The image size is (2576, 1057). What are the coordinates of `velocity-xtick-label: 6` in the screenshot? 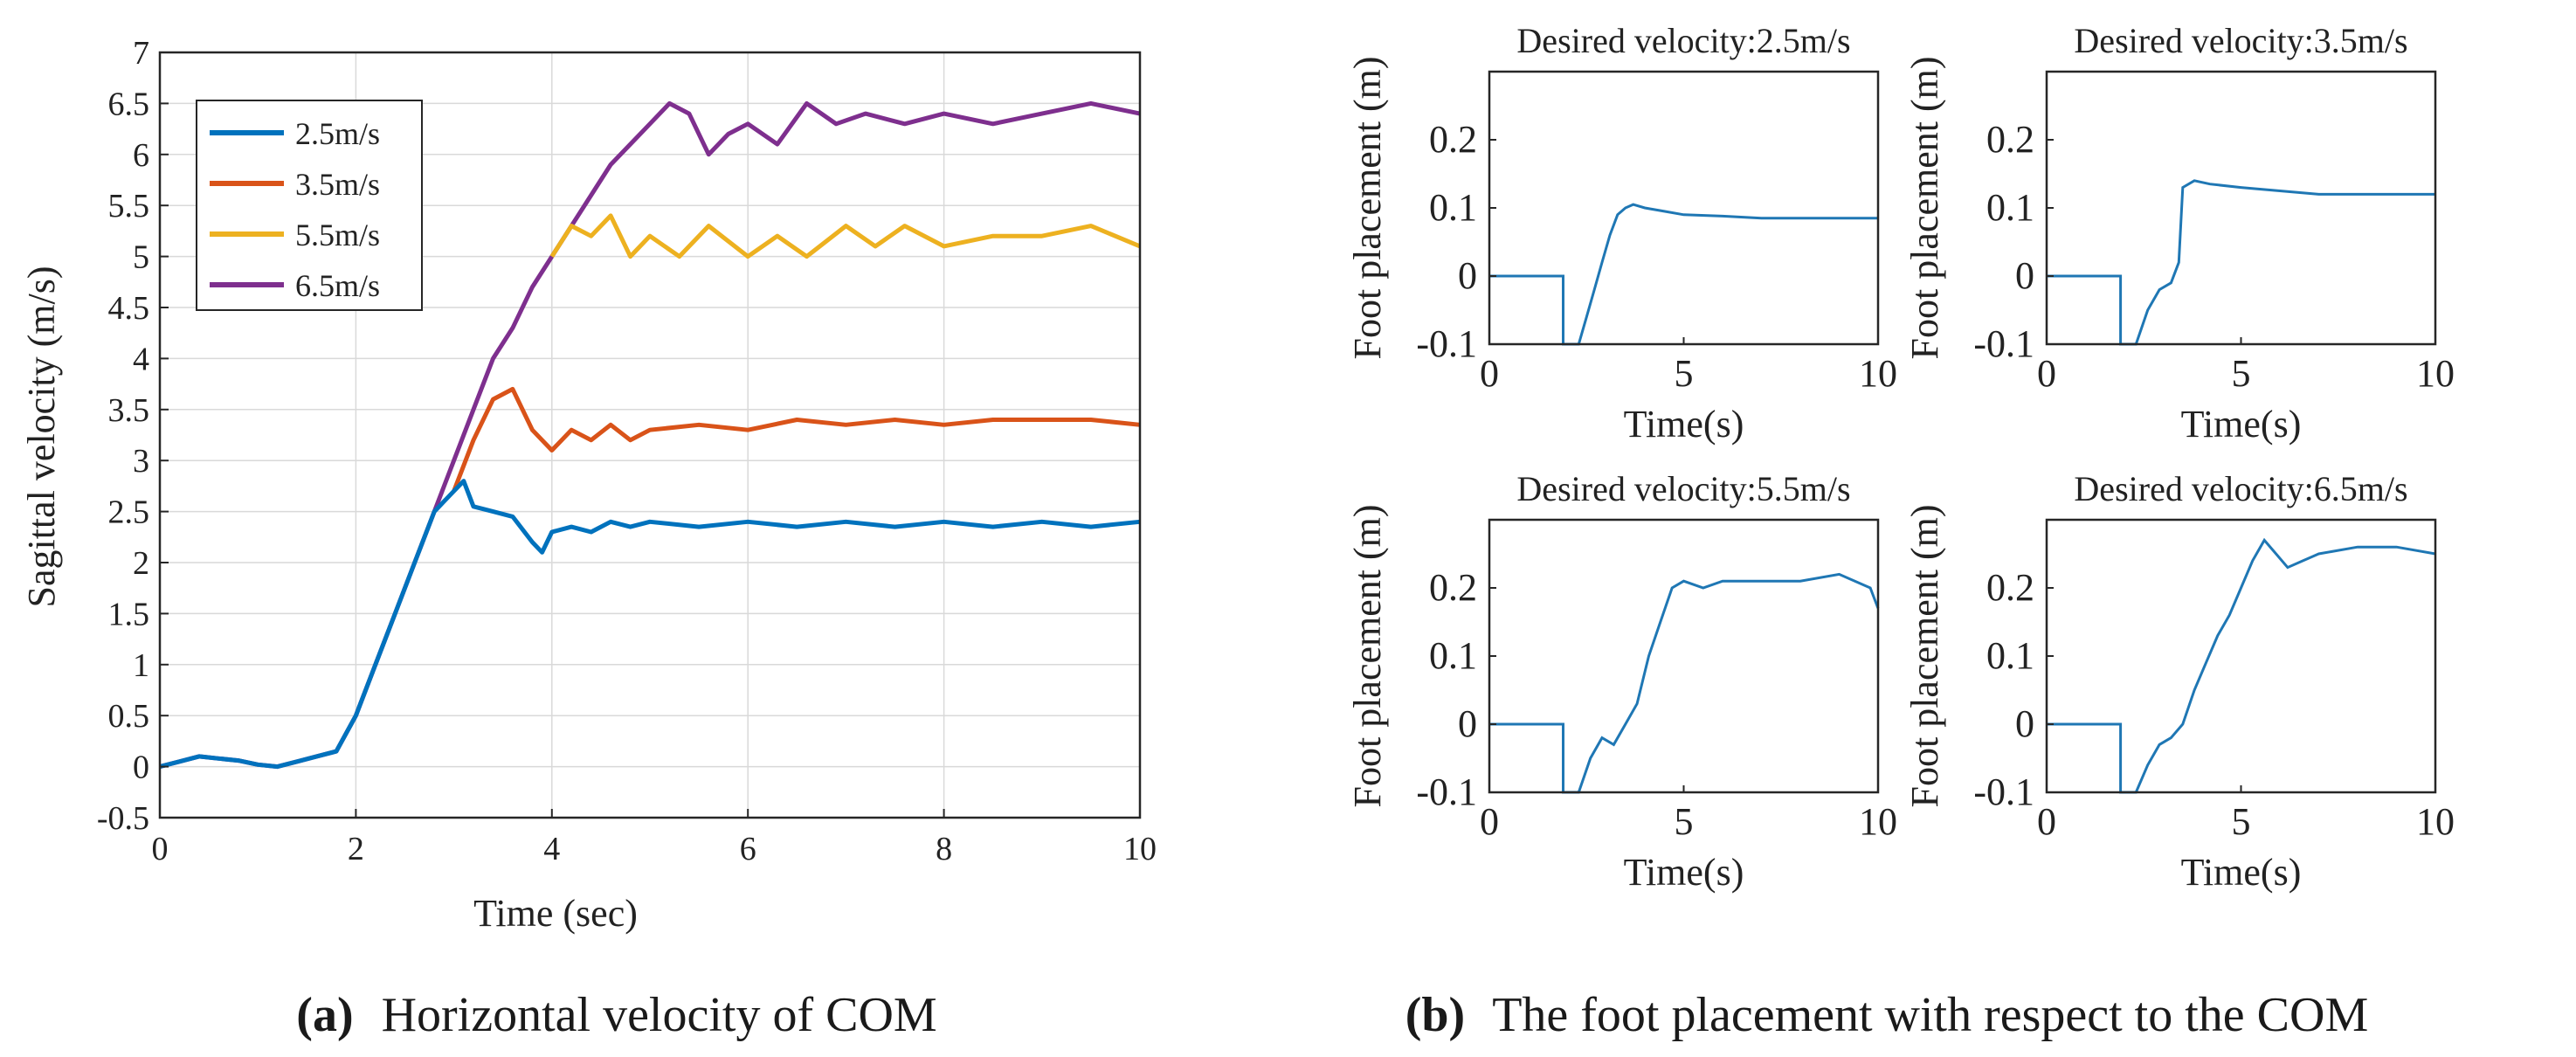 It's located at (748, 849).